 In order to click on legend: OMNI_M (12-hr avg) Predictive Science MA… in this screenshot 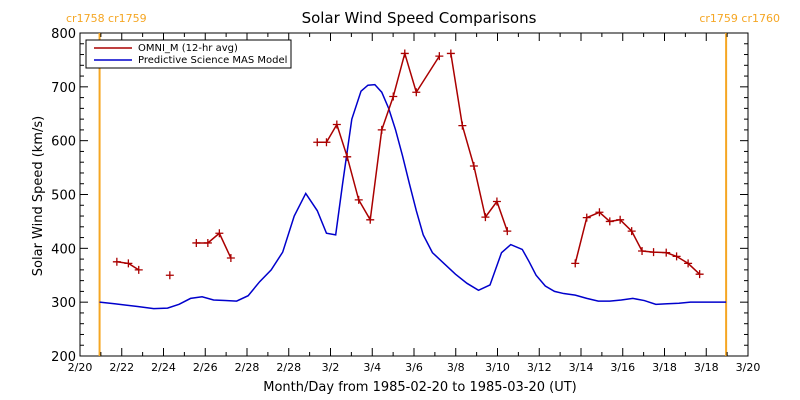, I will do `click(188, 54)`.